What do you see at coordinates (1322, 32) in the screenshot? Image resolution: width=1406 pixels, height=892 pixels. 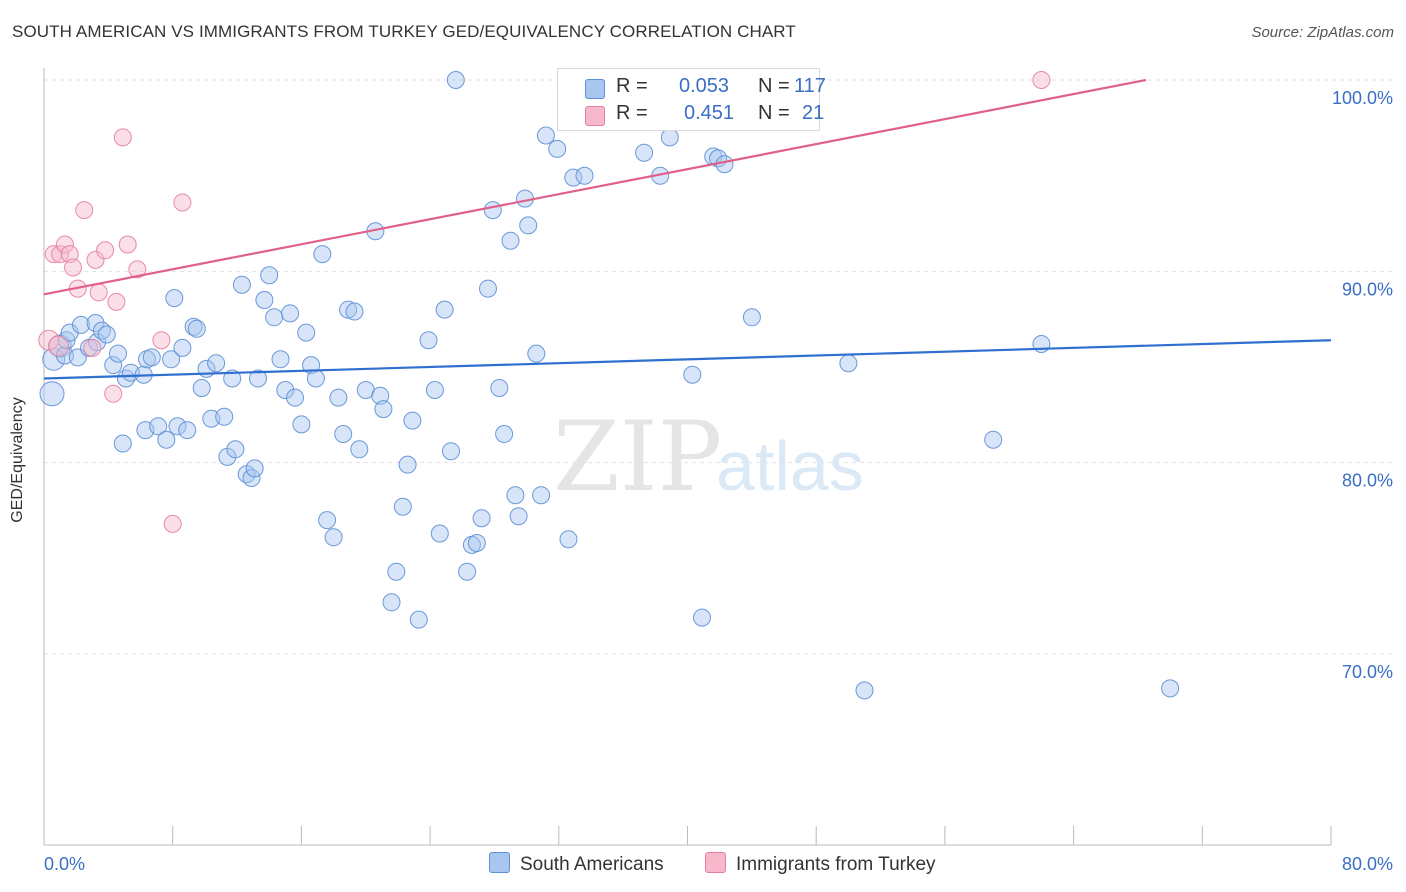 I see `chart-source: Source: ZipAtlas.com` at bounding box center [1322, 32].